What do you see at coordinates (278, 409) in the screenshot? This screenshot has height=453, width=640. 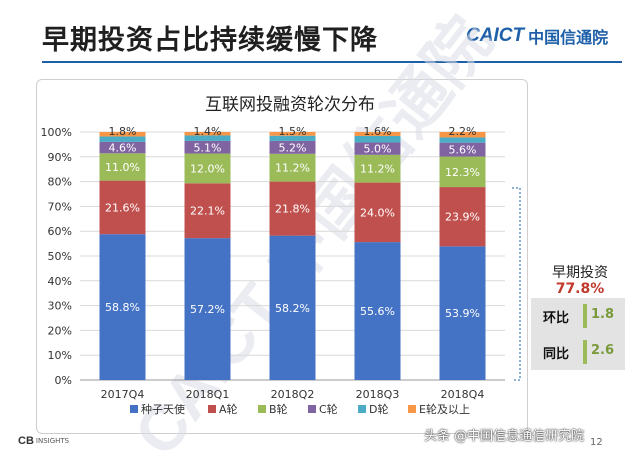 I see `legend-label: B轮` at bounding box center [278, 409].